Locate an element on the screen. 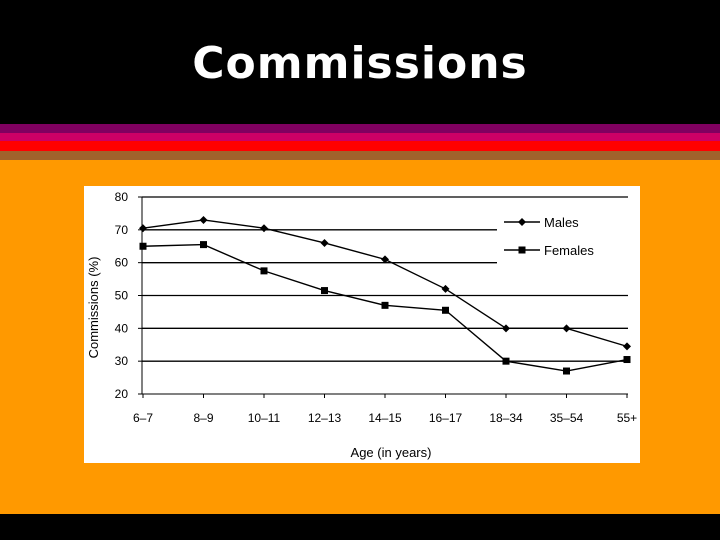 This screenshot has width=720, height=540. legend-box is located at coordinates (563, 238).